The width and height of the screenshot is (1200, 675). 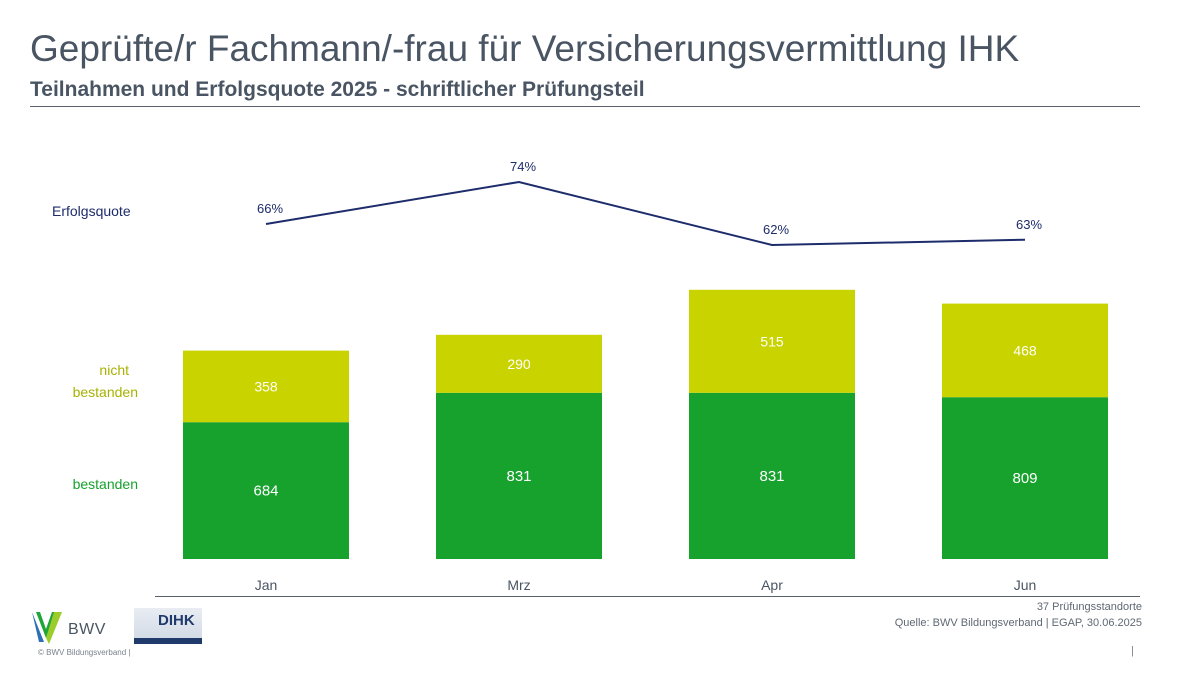 I want to click on bar-bestanden-jun, so click(x=1025, y=478).